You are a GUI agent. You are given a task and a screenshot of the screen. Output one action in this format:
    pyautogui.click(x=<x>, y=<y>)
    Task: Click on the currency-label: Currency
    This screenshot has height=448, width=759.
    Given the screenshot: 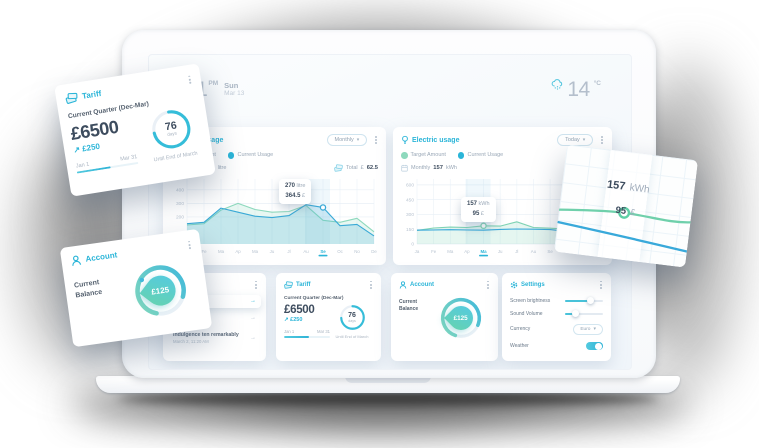 What is the action you would take?
    pyautogui.click(x=520, y=329)
    